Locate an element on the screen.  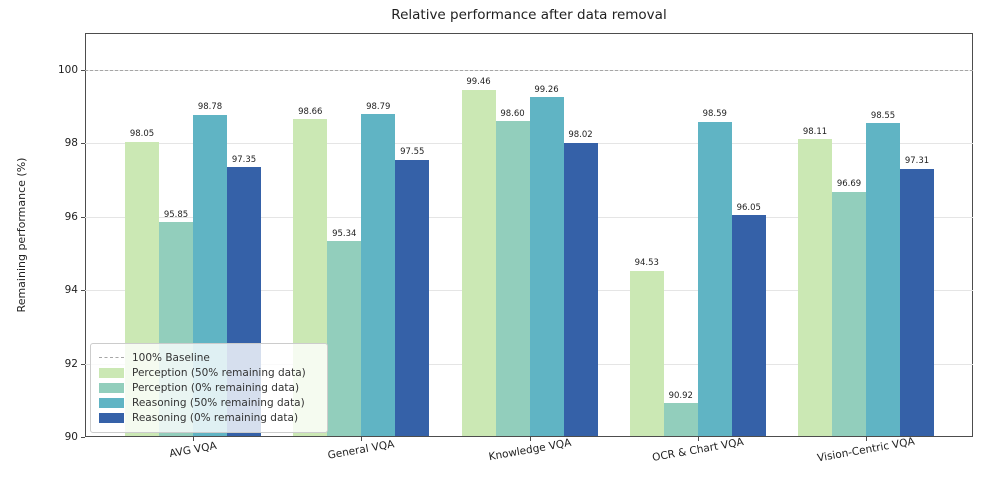
y-tick-label: 100 is located at coordinates (67, 70).